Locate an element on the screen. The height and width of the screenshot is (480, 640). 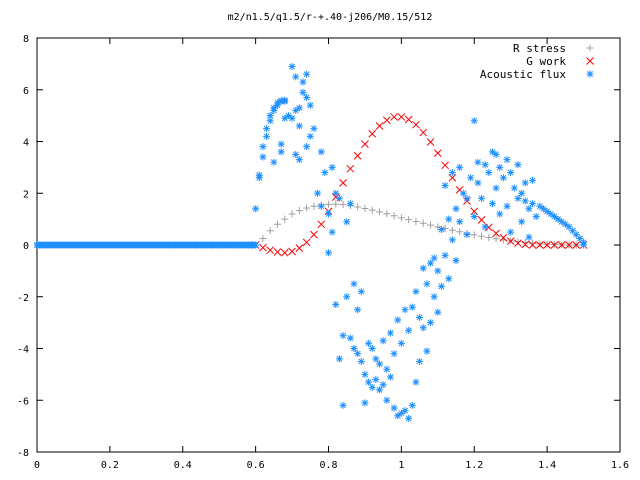
y-tick-label: -4 is located at coordinates (23, 350).